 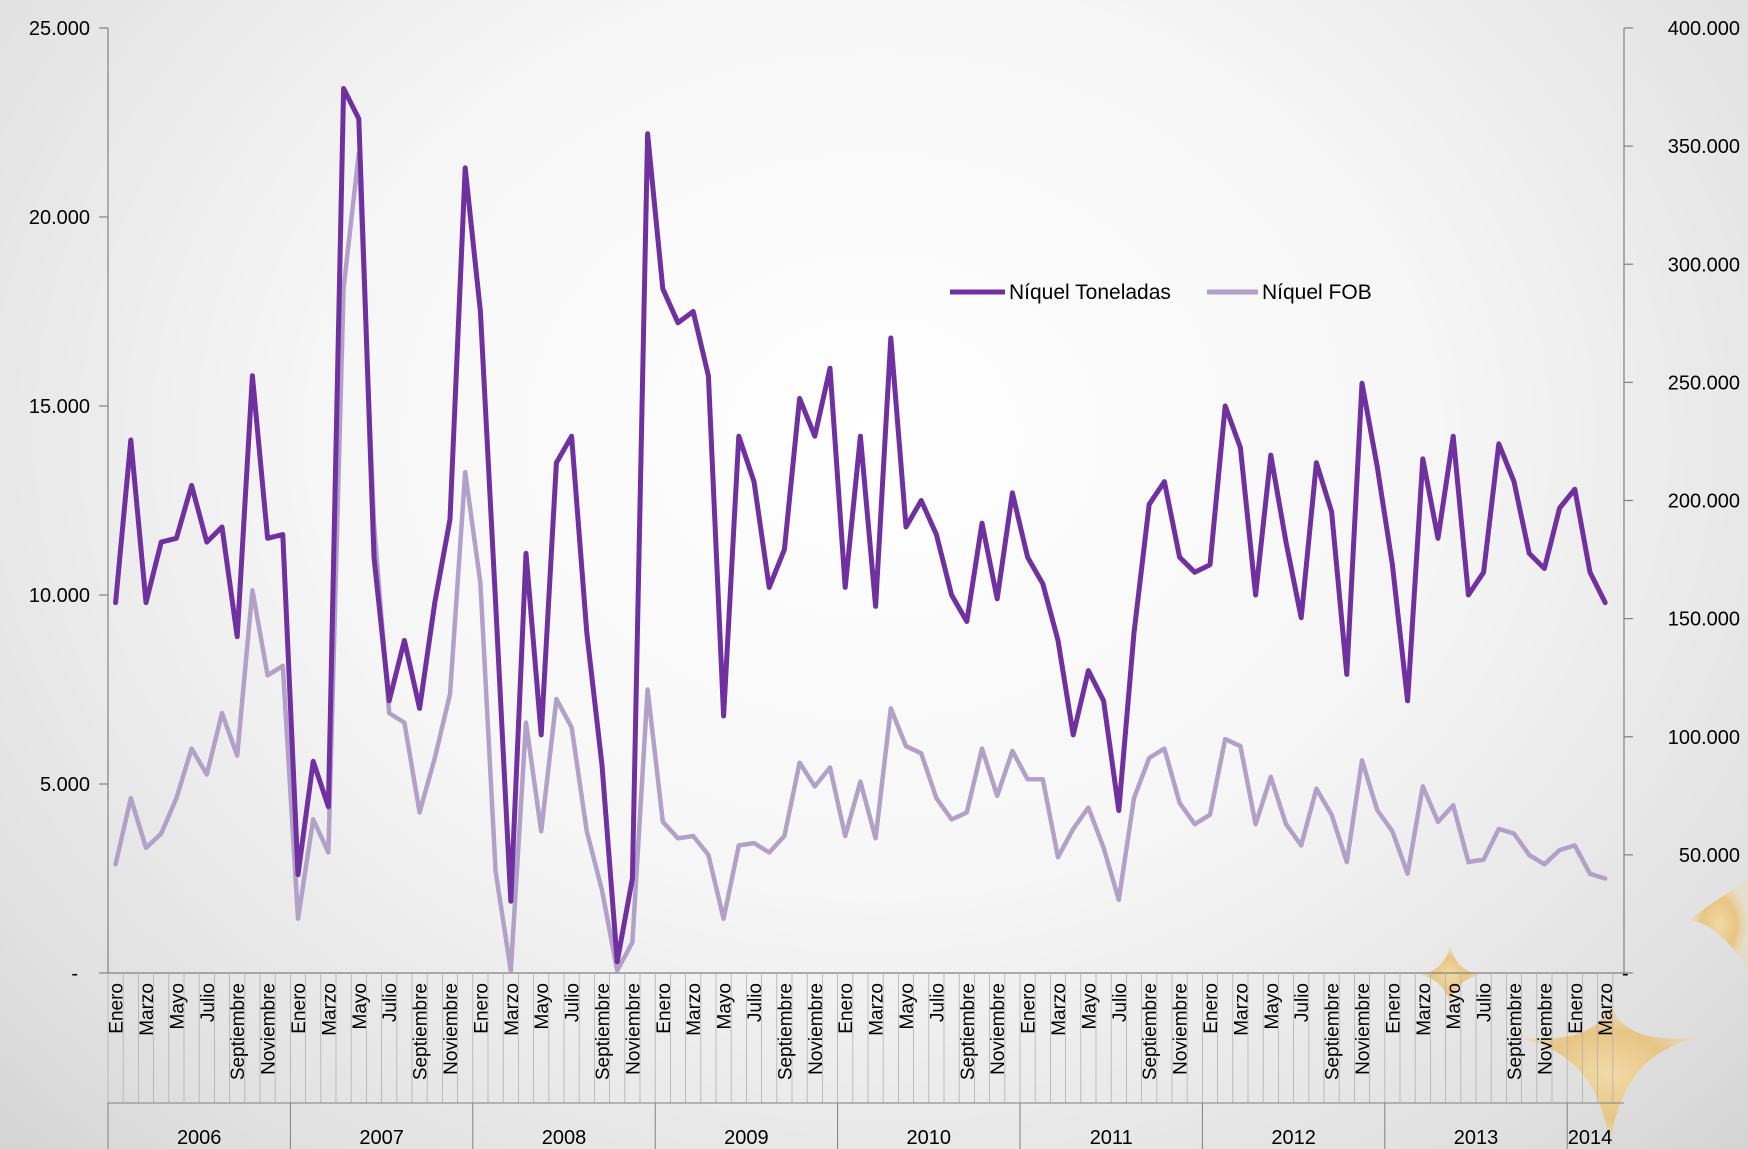 What do you see at coordinates (1704, 383) in the screenshot?
I see `right-tick-label: 250.000` at bounding box center [1704, 383].